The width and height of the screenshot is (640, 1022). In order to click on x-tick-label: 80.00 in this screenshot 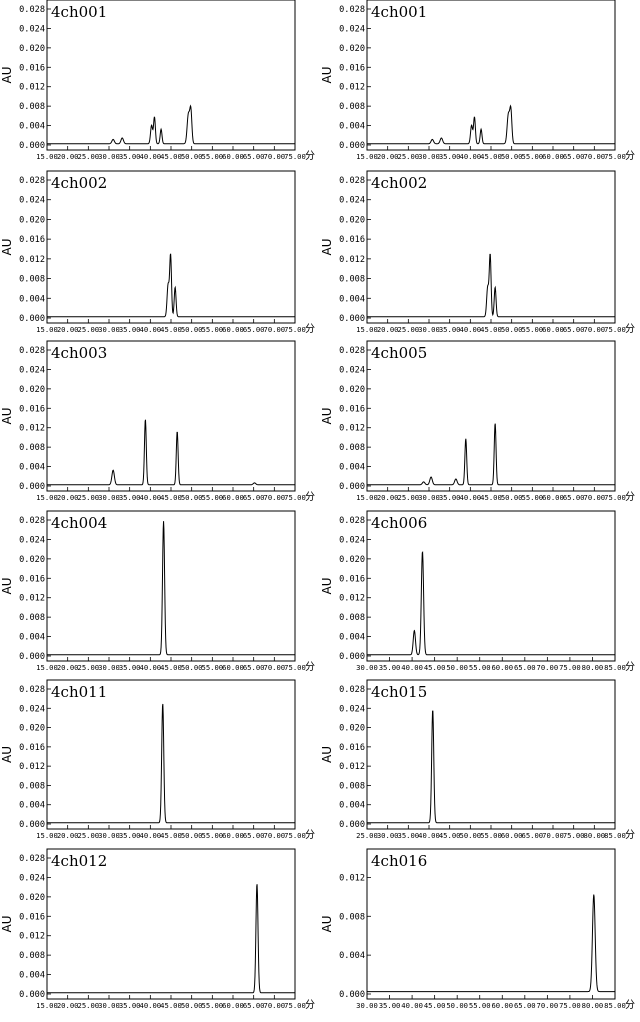, I will do `click(595, 835)`.